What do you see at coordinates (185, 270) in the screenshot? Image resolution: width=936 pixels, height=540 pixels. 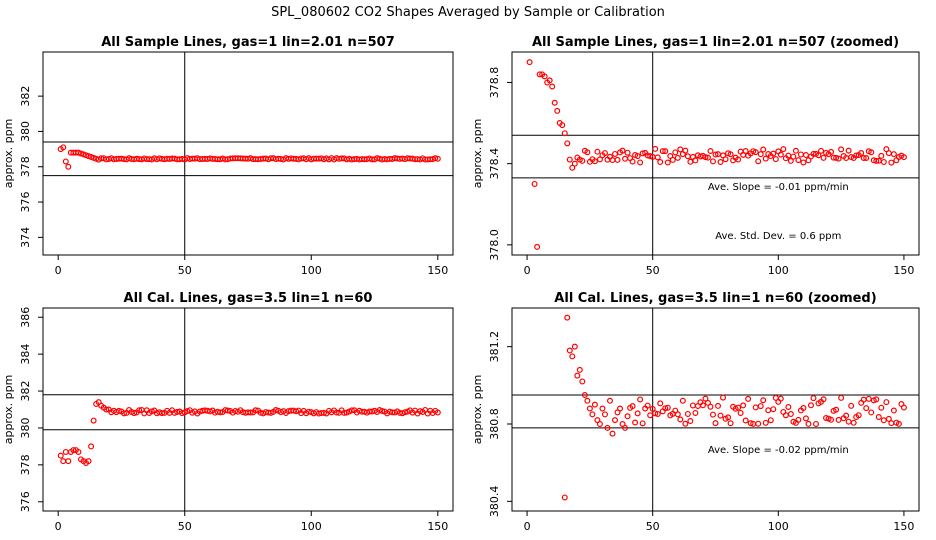 I see `panel-1-x-tick-label: 50` at bounding box center [185, 270].